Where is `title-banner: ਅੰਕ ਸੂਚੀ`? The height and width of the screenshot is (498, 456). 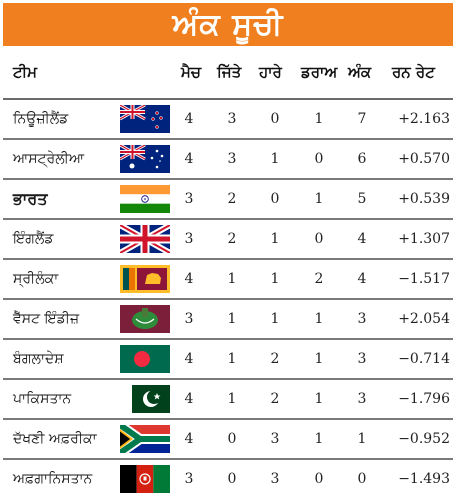 title-banner: ਅੰਕ ਸੂਚੀ is located at coordinates (228, 24).